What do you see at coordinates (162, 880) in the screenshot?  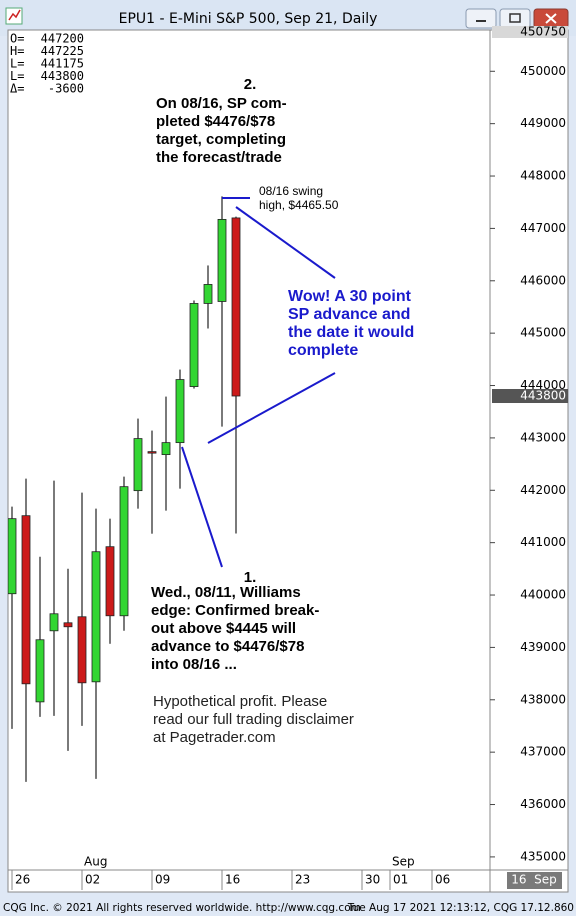 I see `x-tick-label: 09` at bounding box center [162, 880].